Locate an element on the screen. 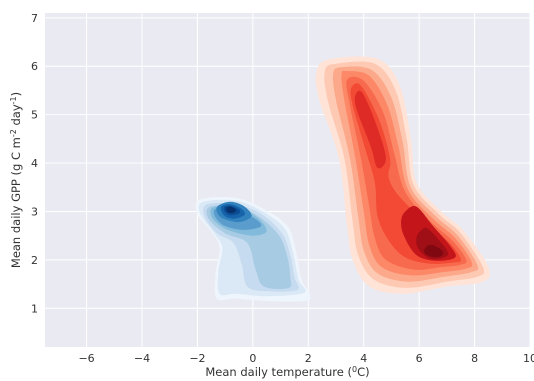  x-tick-label: 2 is located at coordinates (308, 358).